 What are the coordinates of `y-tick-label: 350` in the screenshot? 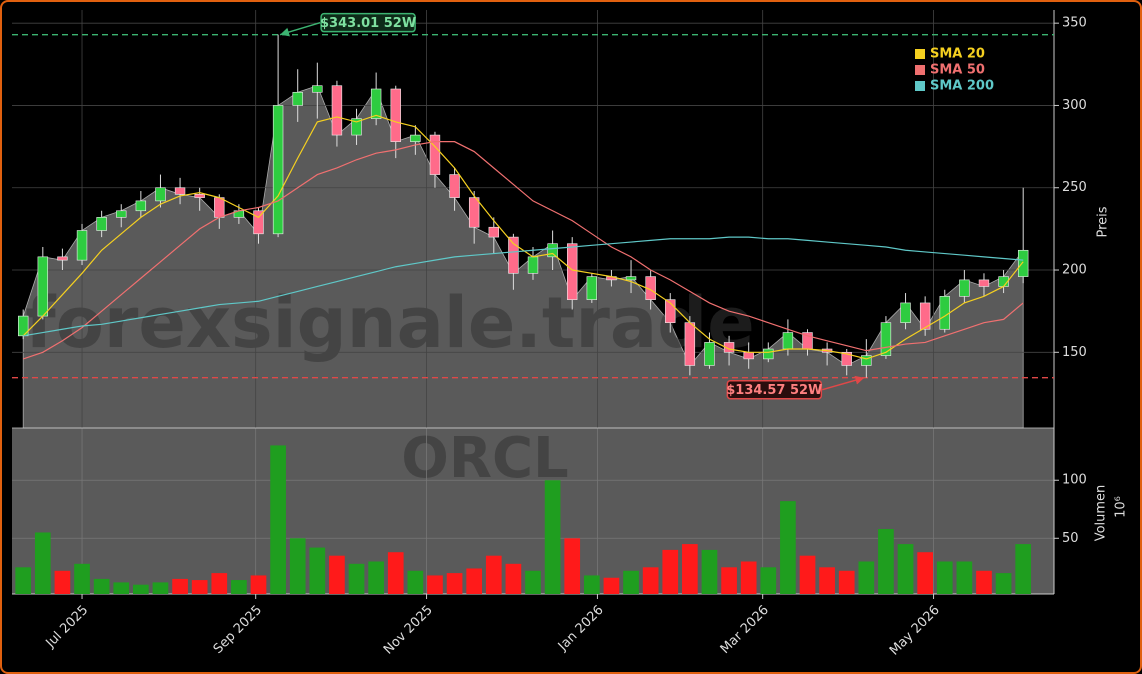 It's located at (1074, 23).